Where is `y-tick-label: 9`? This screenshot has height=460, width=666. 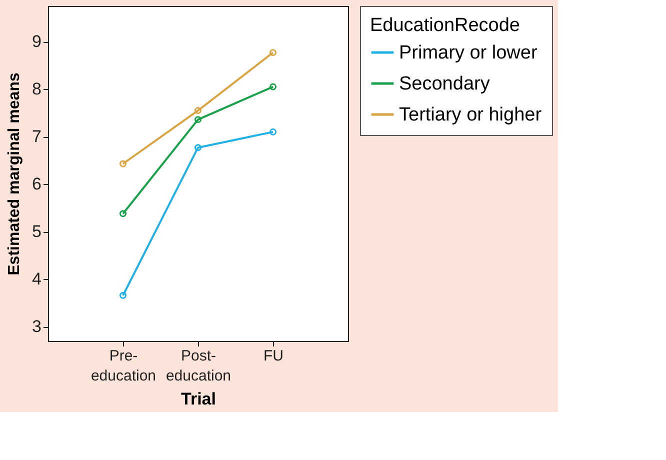 y-tick-label: 9 is located at coordinates (37, 42).